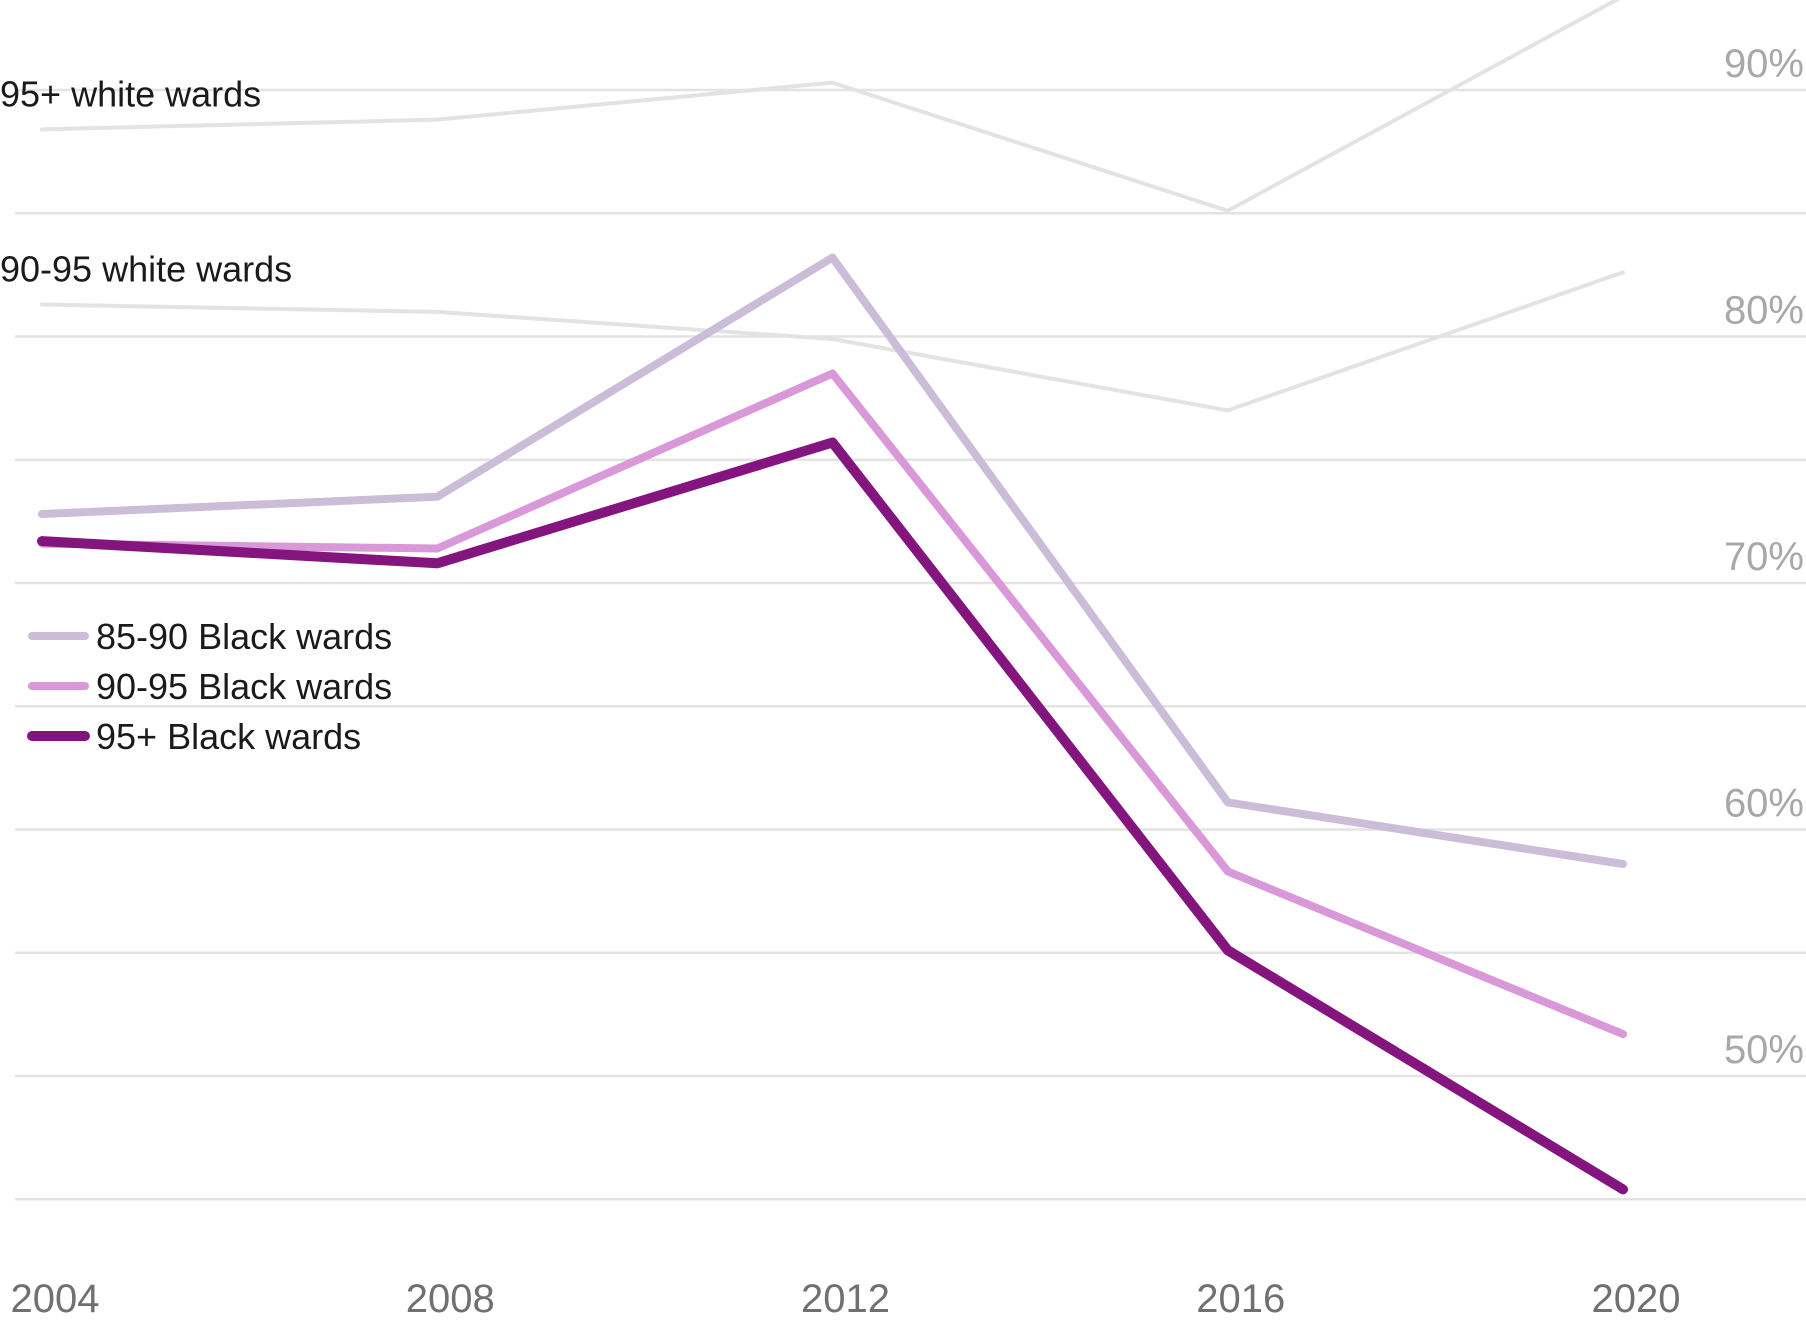 The height and width of the screenshot is (1321, 1806). I want to click on direct-labels: 95+ white wards 90-95 white wards, so click(146, 181).